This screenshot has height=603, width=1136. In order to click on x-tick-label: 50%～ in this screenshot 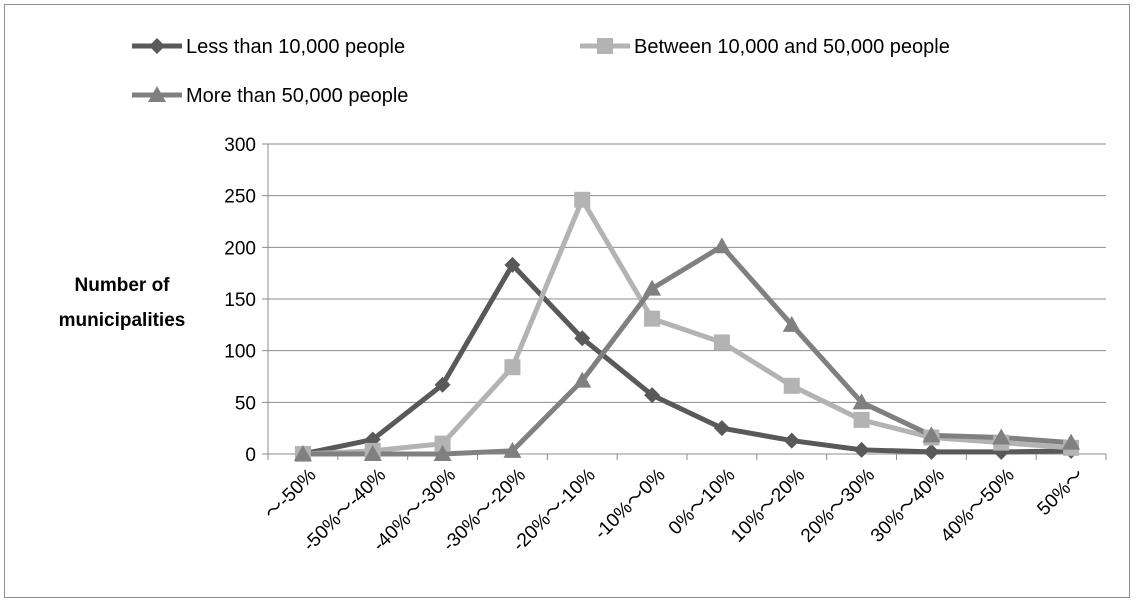, I will do `click(1060, 492)`.